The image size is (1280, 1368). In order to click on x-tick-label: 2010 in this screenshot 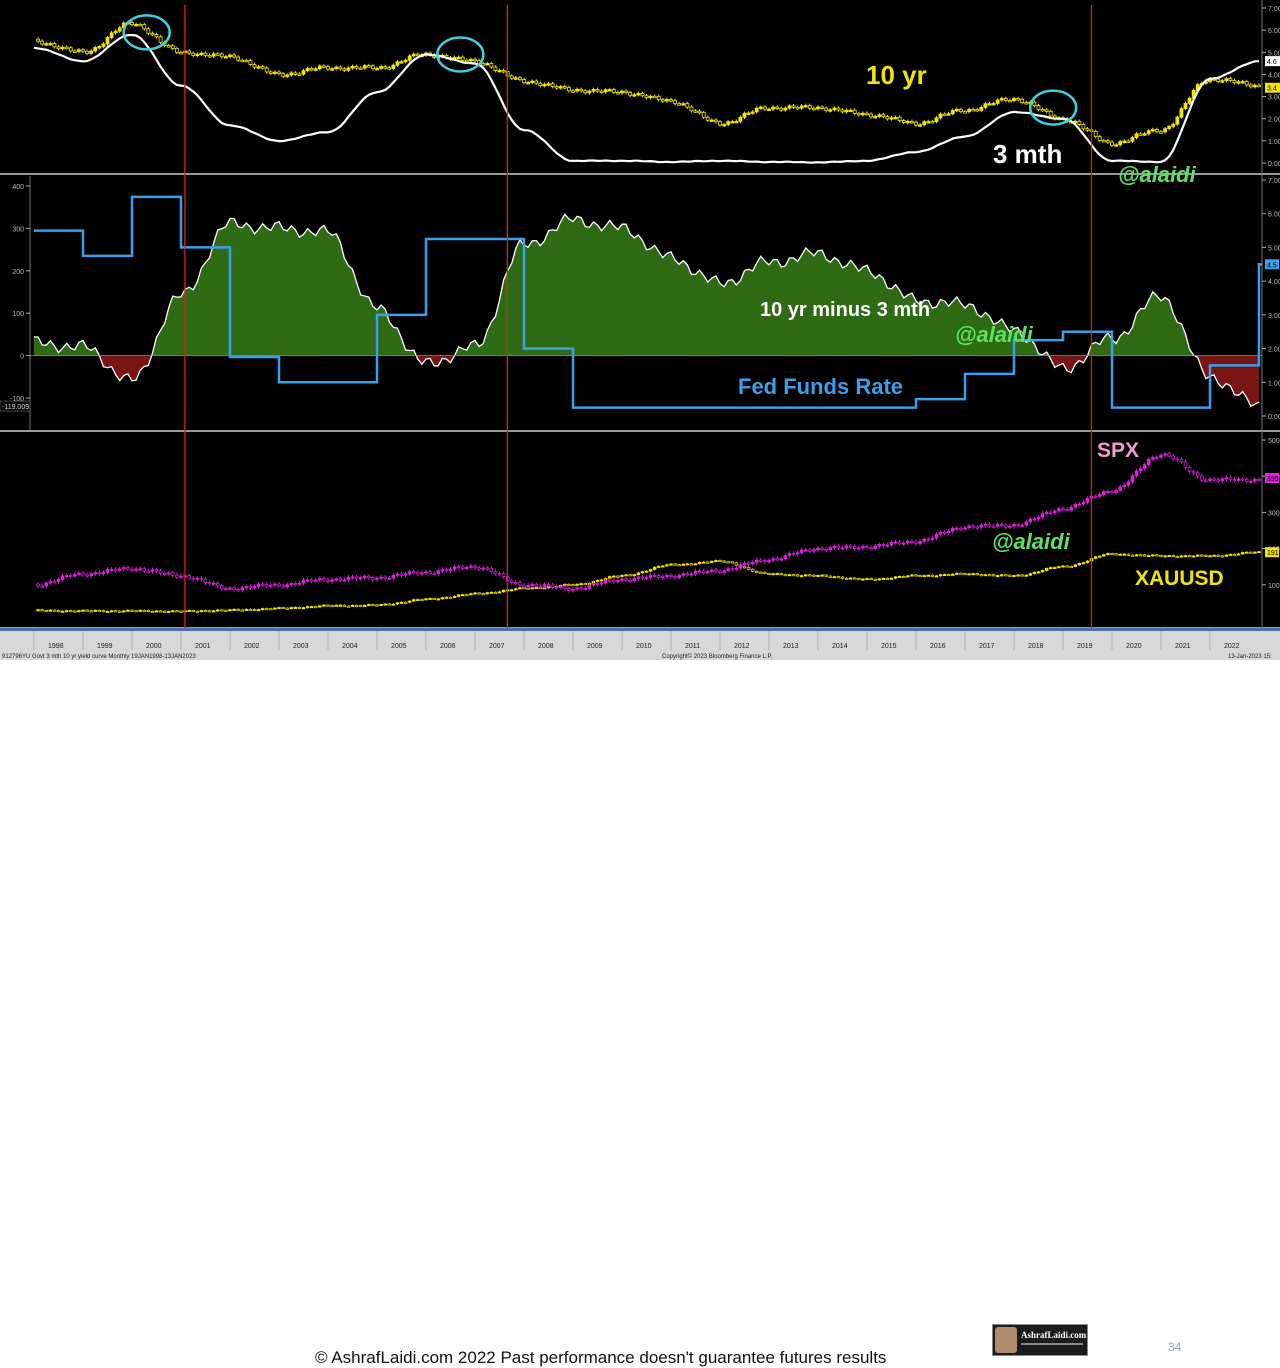, I will do `click(644, 646)`.